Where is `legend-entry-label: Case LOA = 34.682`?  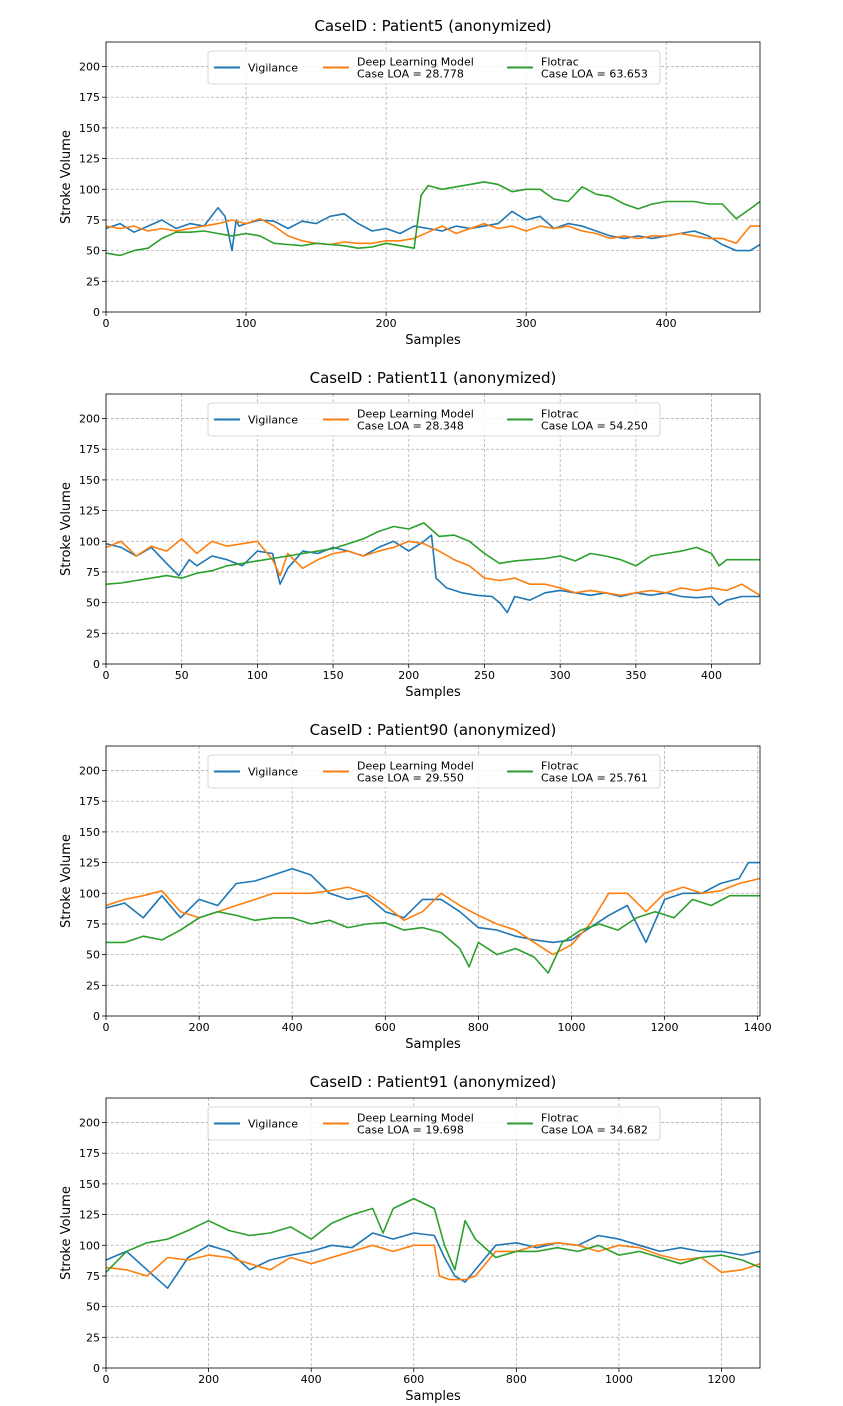
legend-entry-label: Case LOA = 34.682 is located at coordinates (594, 1130).